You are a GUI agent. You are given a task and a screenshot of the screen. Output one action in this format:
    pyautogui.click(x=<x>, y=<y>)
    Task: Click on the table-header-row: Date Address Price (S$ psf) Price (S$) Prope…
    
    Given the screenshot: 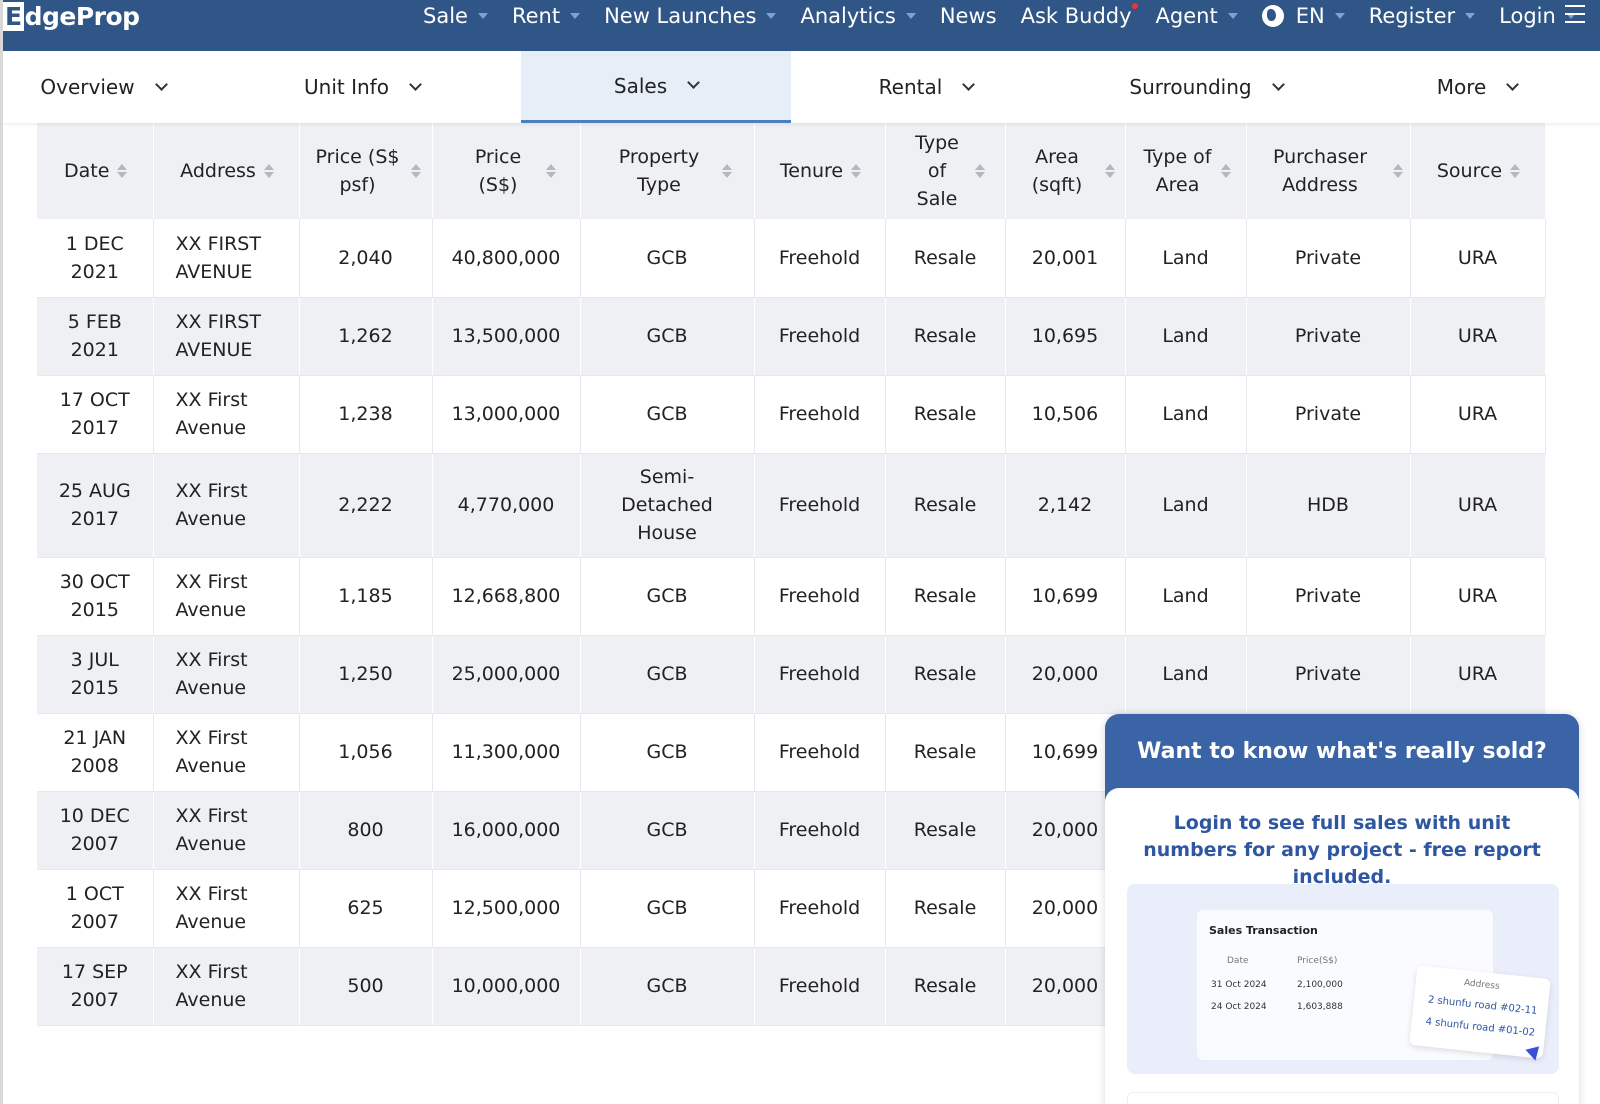 What is the action you would take?
    pyautogui.click(x=791, y=171)
    